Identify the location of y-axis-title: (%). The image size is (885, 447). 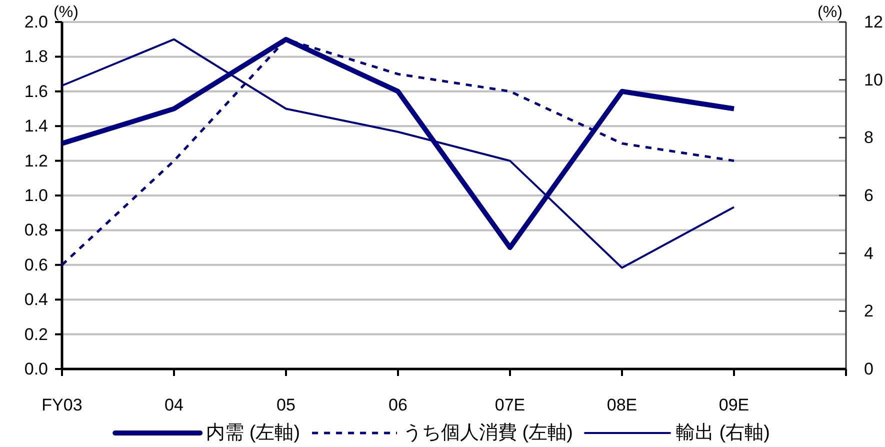
(66, 12).